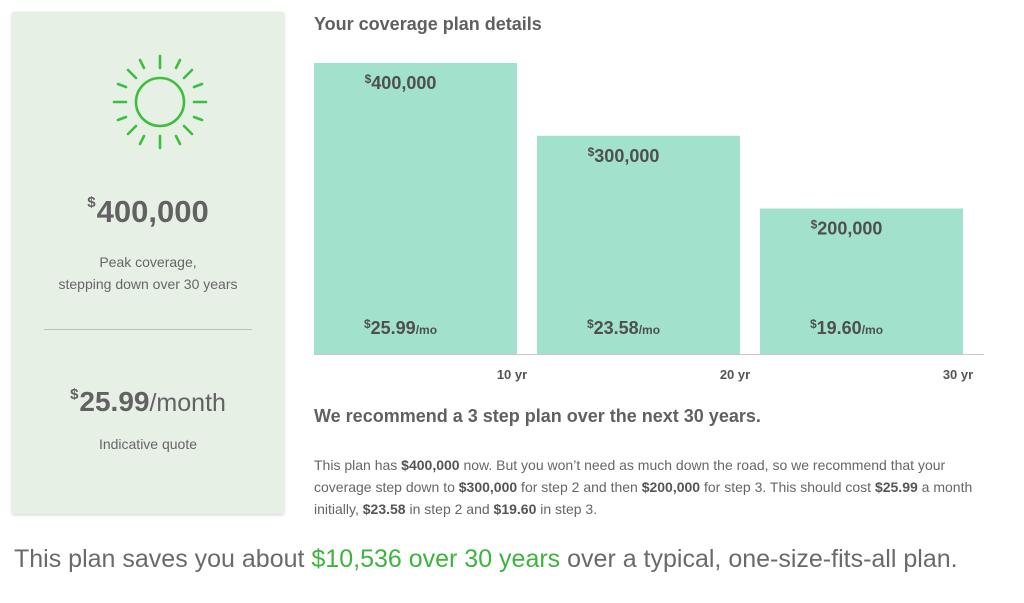 This screenshot has height=603, width=1024. What do you see at coordinates (643, 498) in the screenshot?
I see `rec-text: a month initially,` at bounding box center [643, 498].